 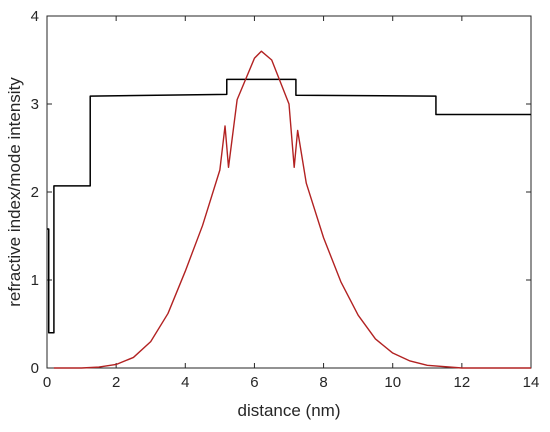 I want to click on x-tick-label: 14, so click(x=531, y=382).